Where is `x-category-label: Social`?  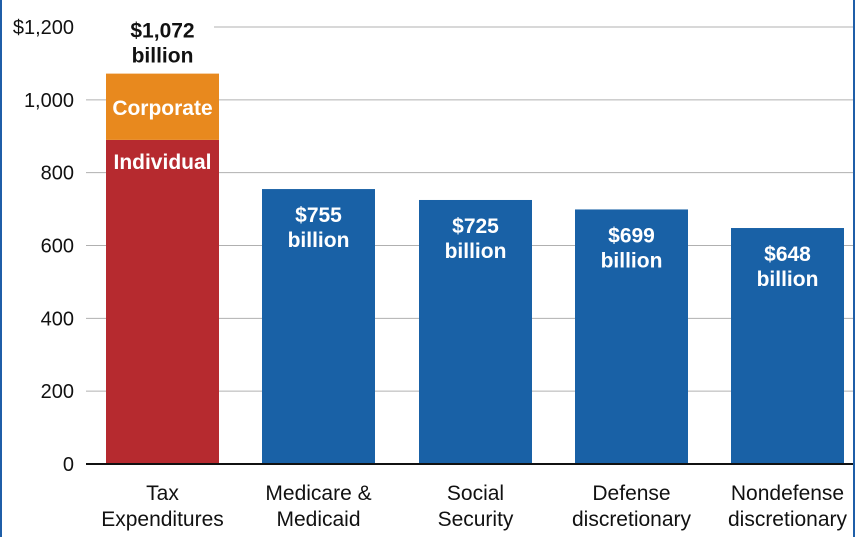
x-category-label: Social is located at coordinates (475, 493).